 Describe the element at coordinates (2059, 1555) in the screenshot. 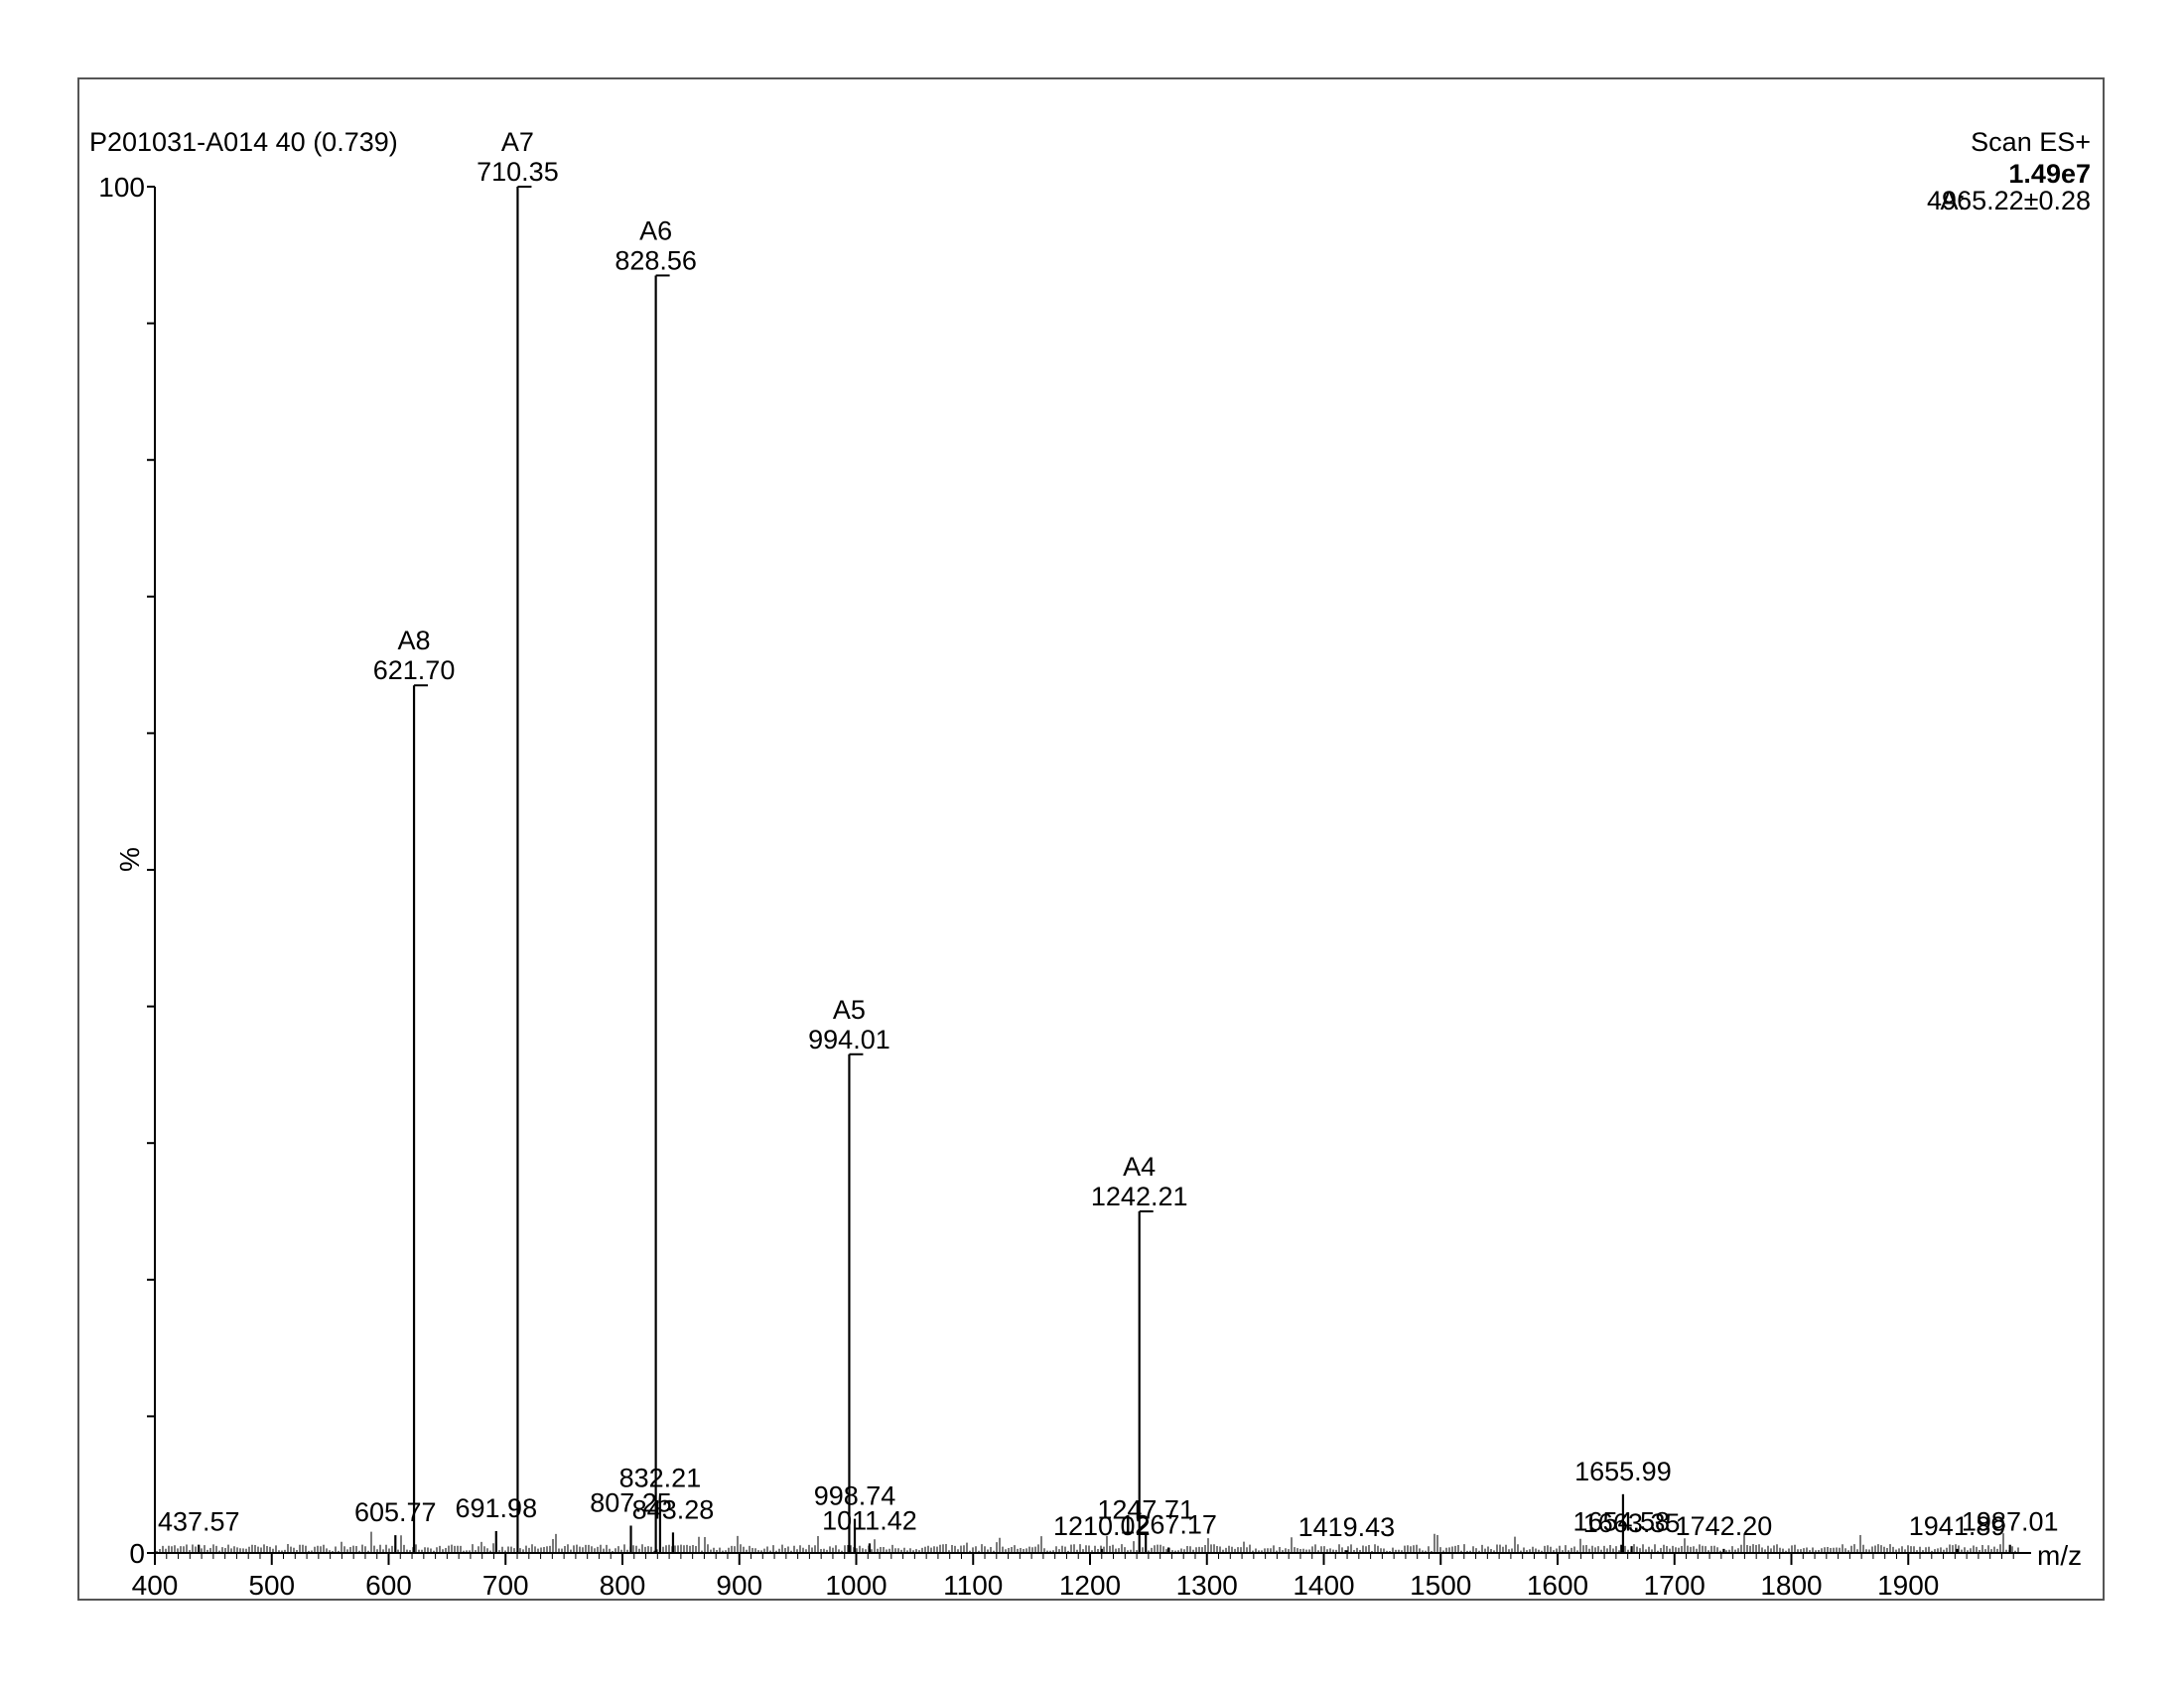

I see `x-axis-label: m/z` at that location.